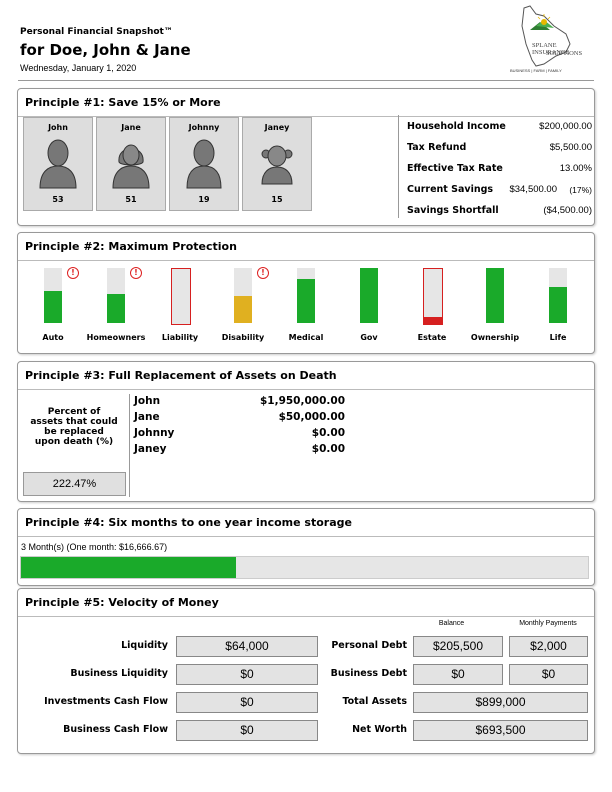 This screenshot has height=792, width=612. I want to click on business-cash-flow-label: Business Cash Flow, so click(115, 729).